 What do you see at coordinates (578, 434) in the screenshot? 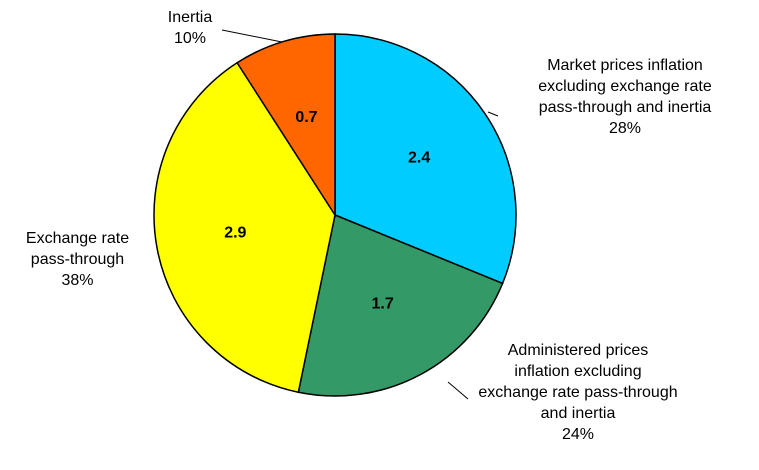
I see `percent-label: 24%` at bounding box center [578, 434].